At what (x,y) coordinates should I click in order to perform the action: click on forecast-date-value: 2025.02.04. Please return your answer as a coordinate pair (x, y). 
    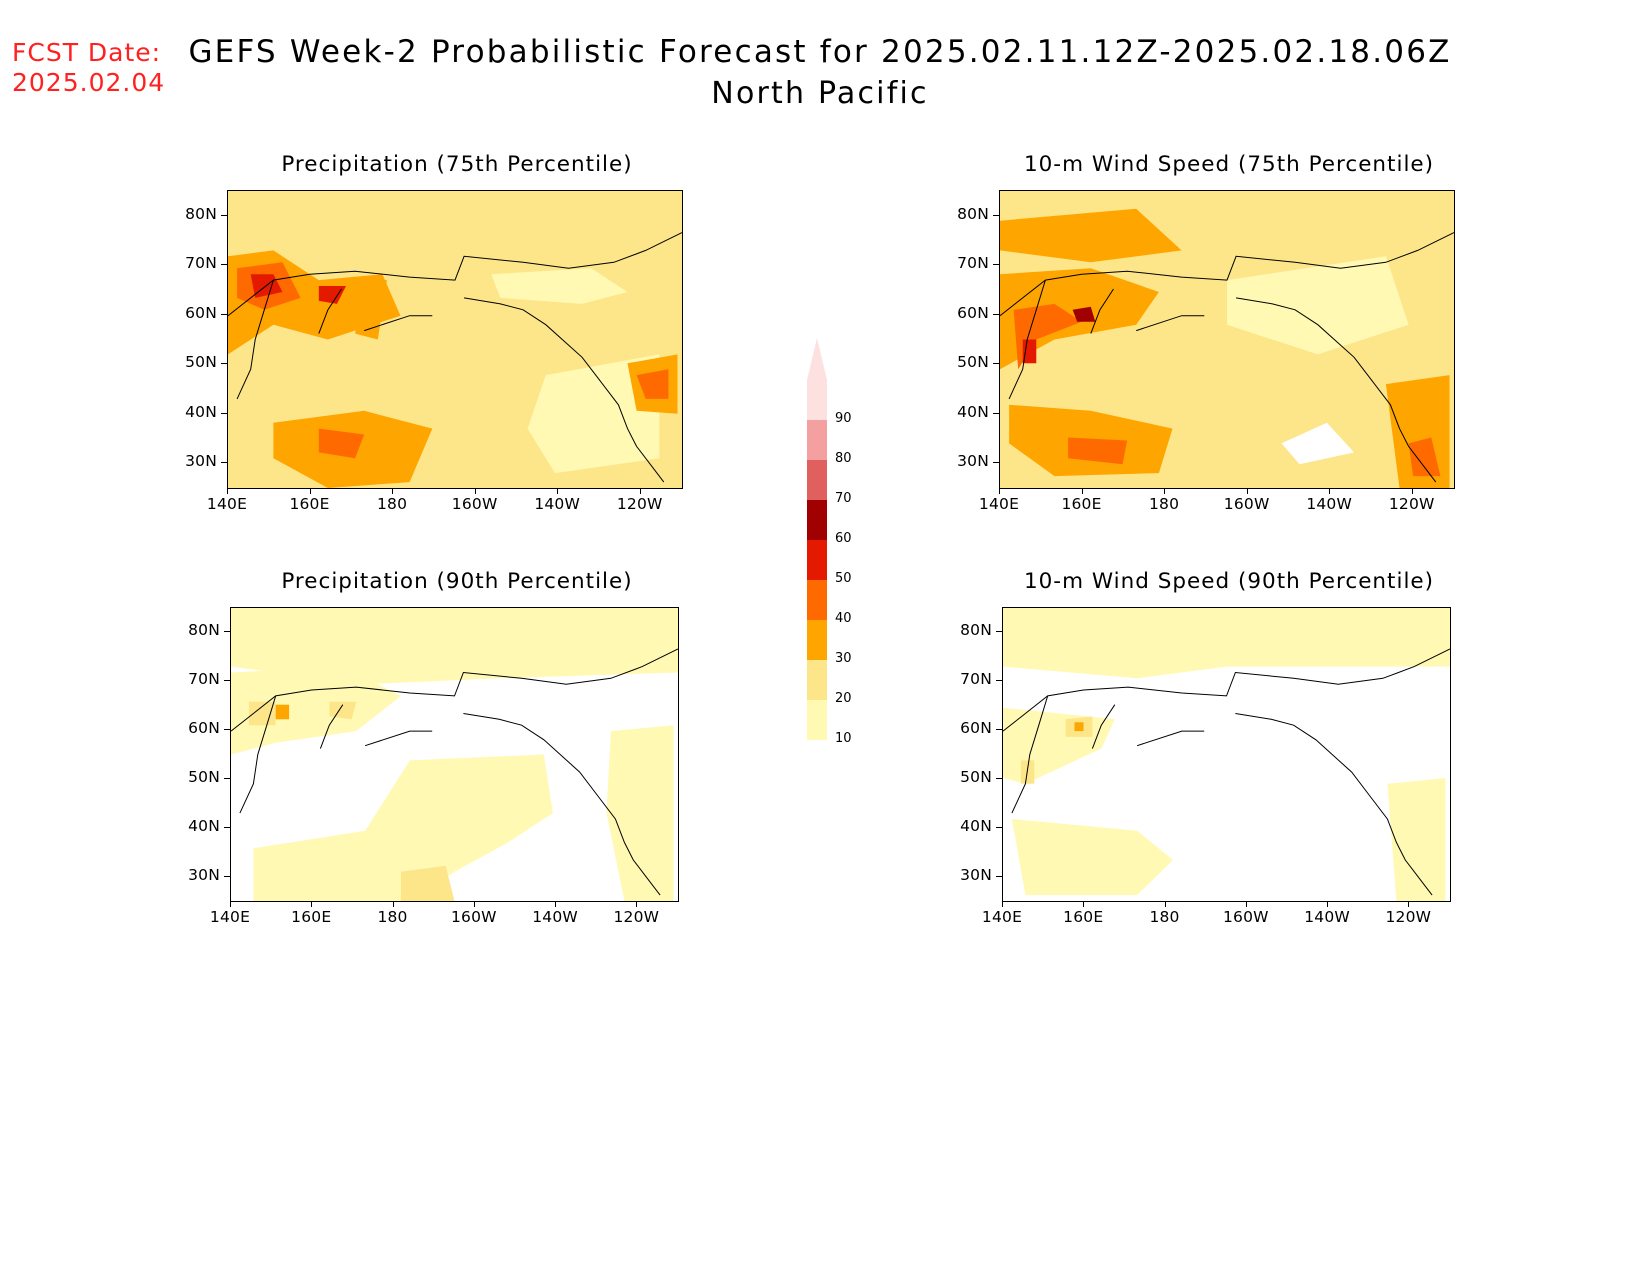
    Looking at the image, I should click on (89, 82).